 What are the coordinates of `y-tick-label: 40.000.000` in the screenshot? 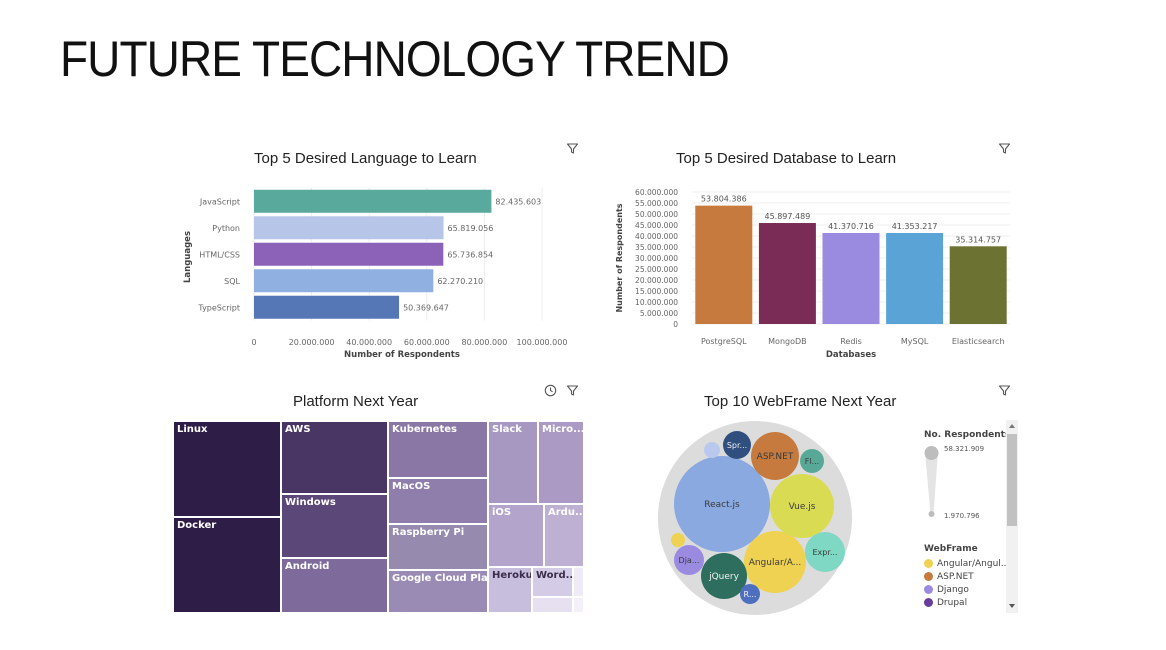 It's located at (656, 236).